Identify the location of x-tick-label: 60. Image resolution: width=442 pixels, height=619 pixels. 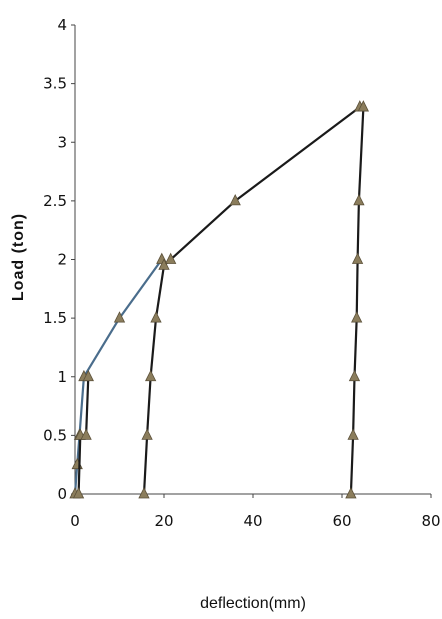
(341, 521).